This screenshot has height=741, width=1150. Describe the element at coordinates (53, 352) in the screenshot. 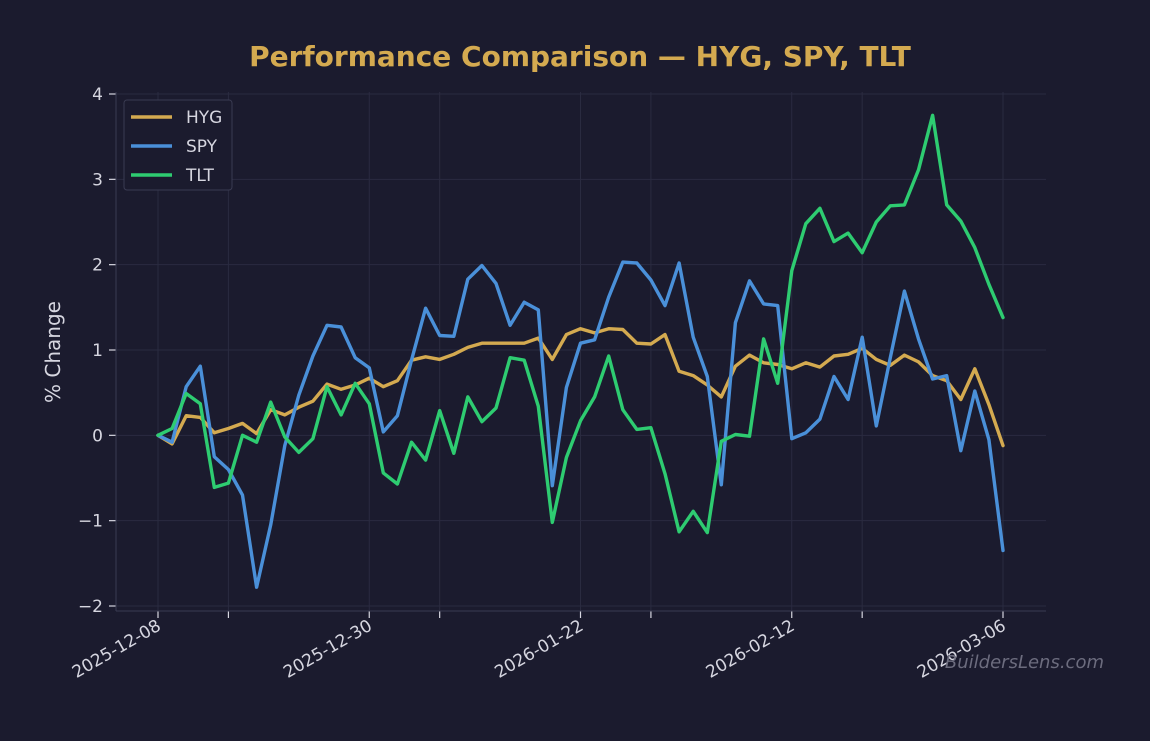

I see `y-axis-label: % Change` at that location.